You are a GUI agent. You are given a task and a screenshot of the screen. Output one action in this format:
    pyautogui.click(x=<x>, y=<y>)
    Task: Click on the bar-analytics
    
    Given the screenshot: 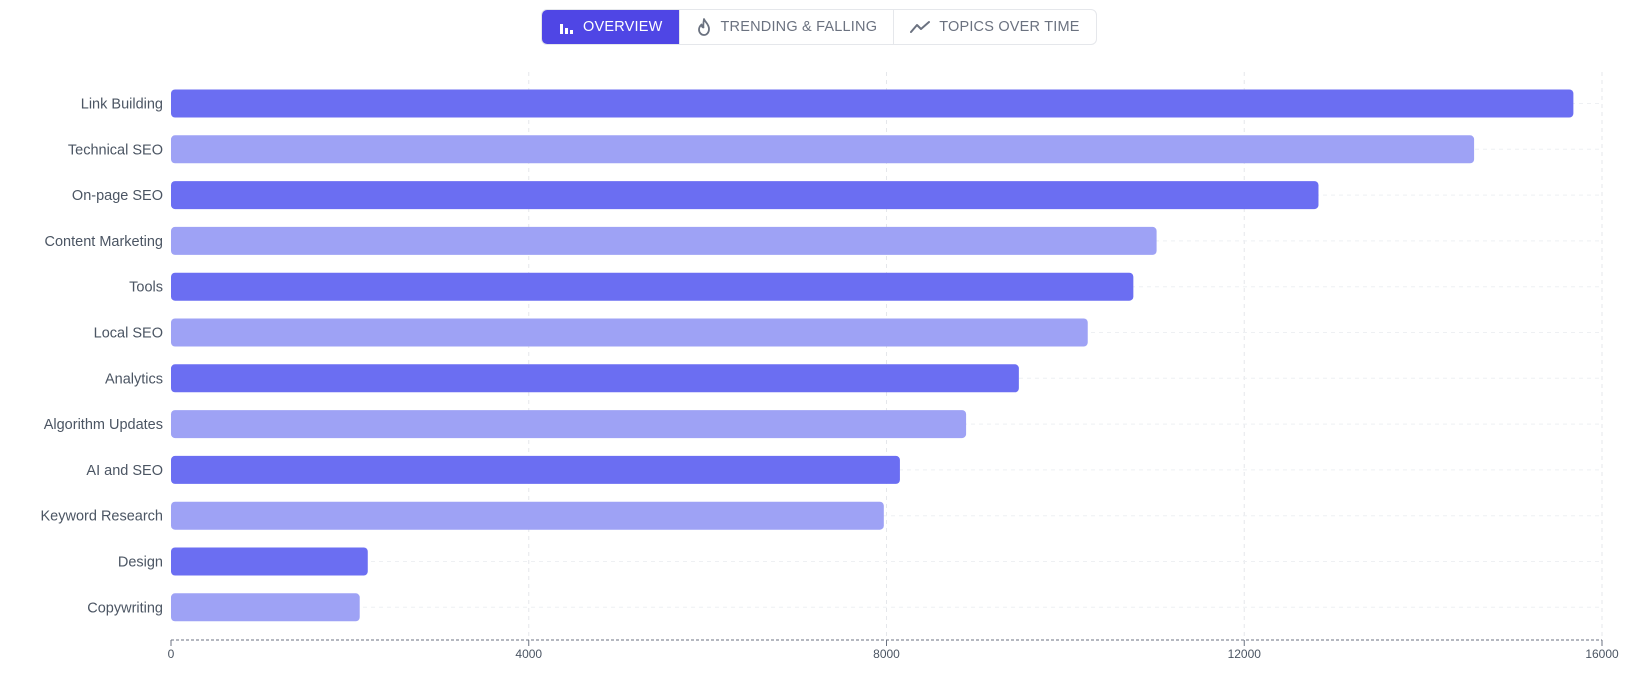 What is the action you would take?
    pyautogui.click(x=595, y=378)
    